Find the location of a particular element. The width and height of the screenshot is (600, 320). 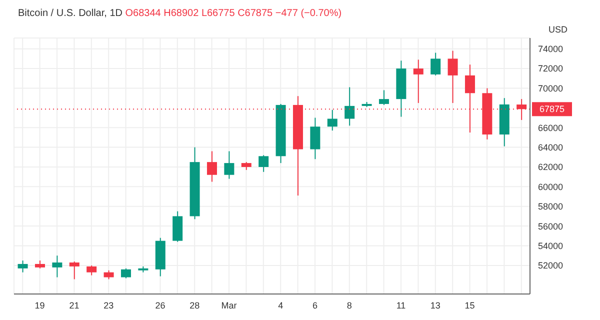

y-axis-title: USD is located at coordinates (558, 29).